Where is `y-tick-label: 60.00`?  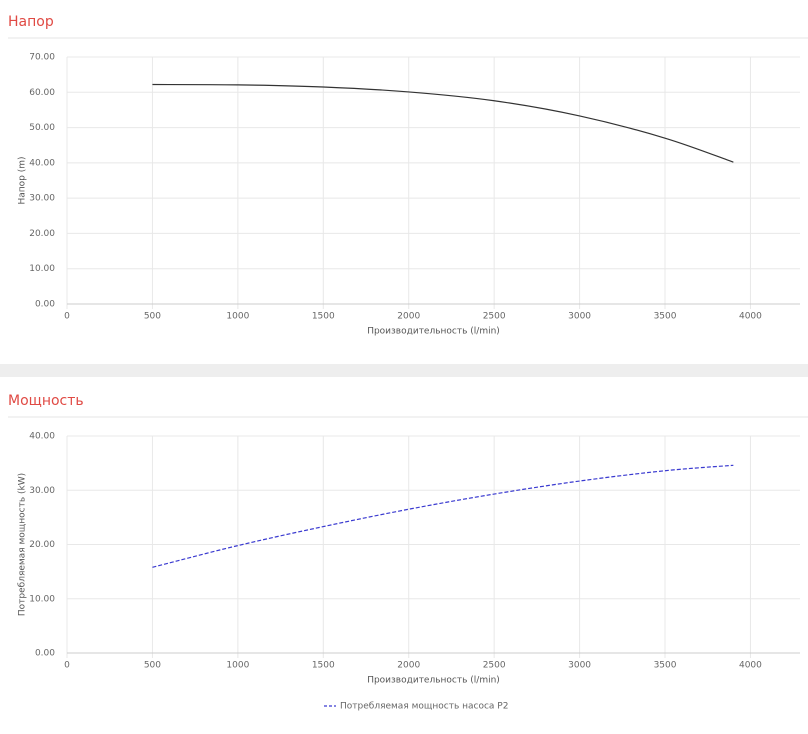 y-tick-label: 60.00 is located at coordinates (42, 93).